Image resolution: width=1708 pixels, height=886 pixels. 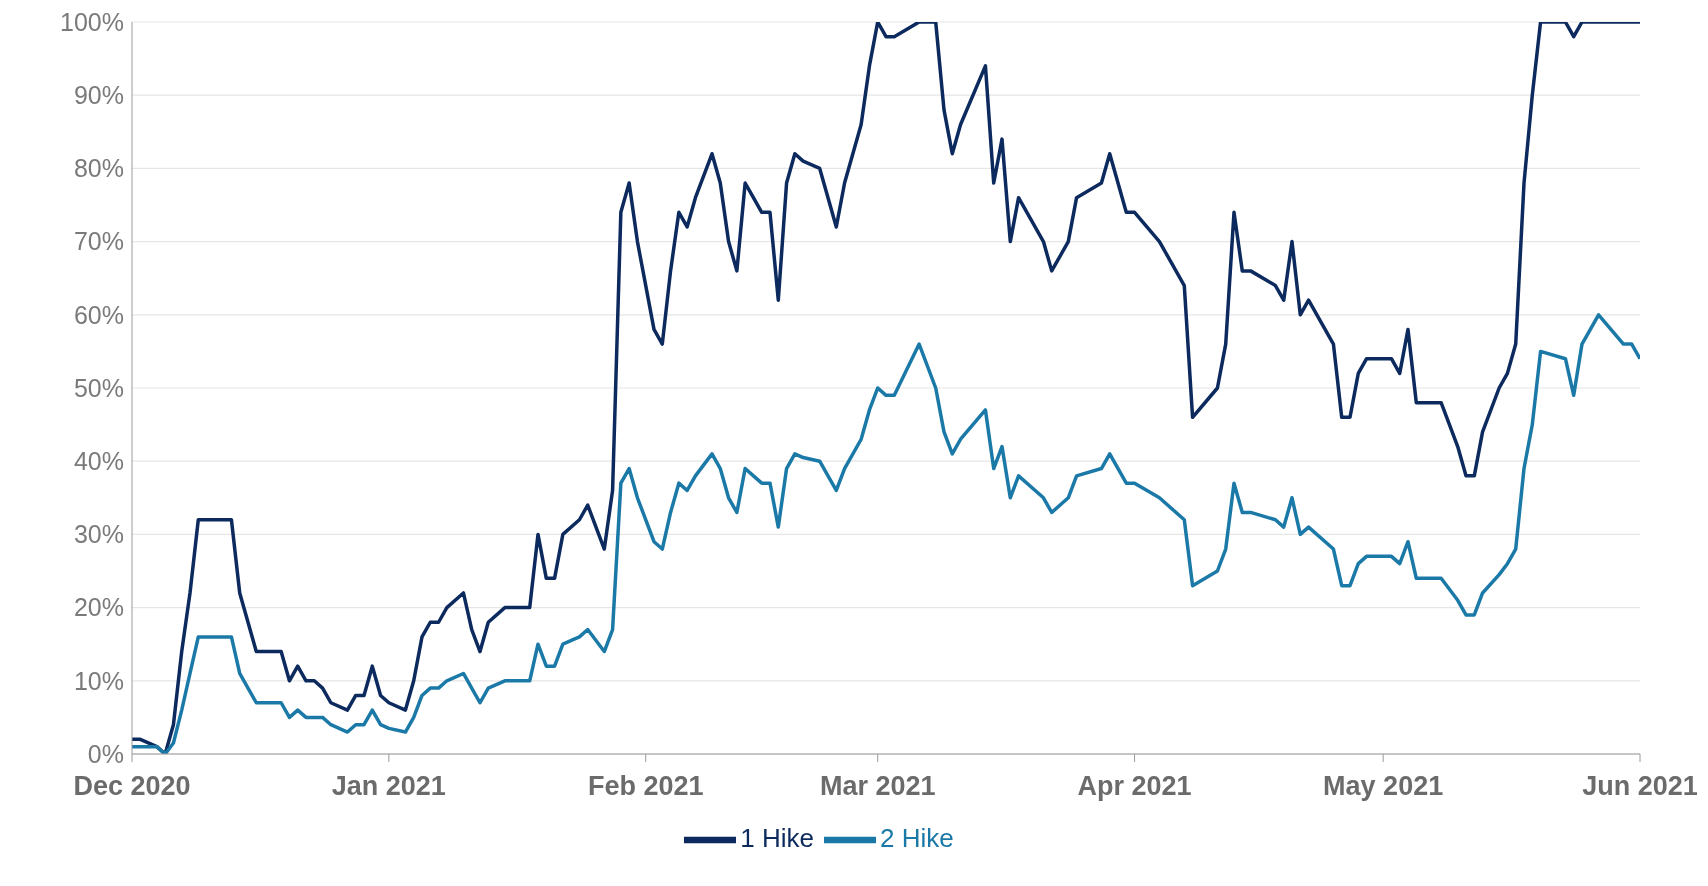 What do you see at coordinates (98, 95) in the screenshot?
I see `y-tick-label: 90%` at bounding box center [98, 95].